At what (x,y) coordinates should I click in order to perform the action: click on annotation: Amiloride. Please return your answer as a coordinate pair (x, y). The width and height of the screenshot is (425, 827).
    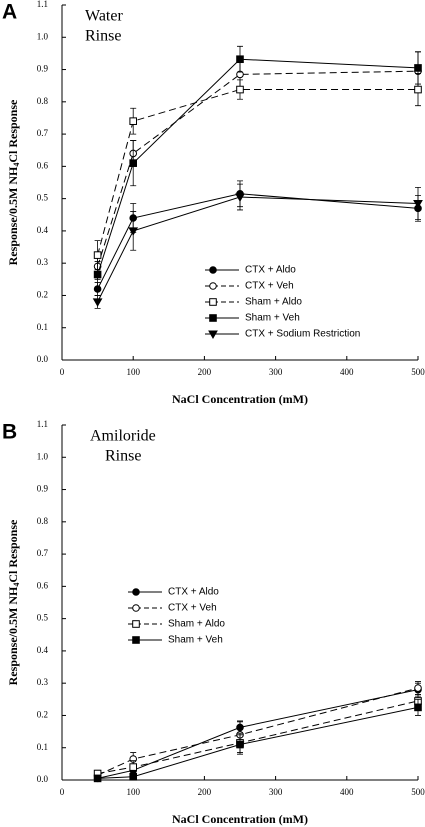
    Looking at the image, I should click on (123, 436).